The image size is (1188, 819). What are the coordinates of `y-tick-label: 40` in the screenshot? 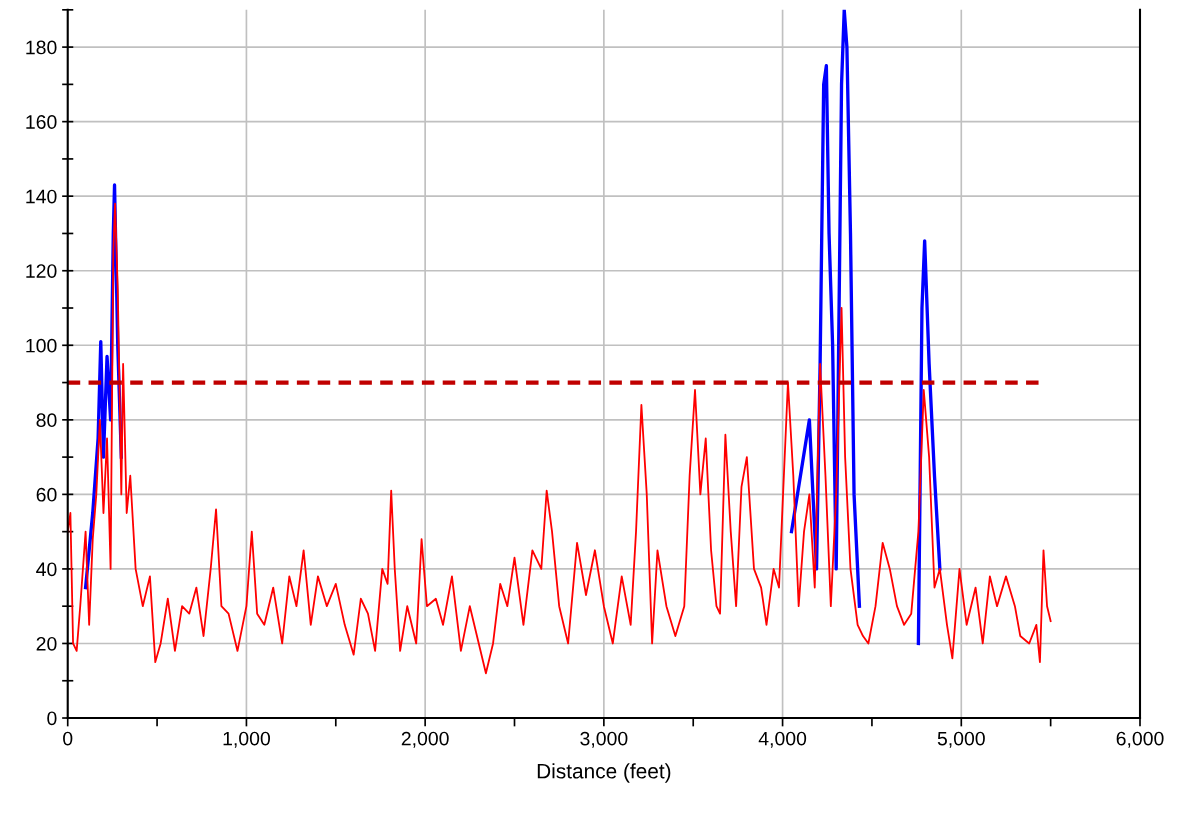 It's located at (46, 569).